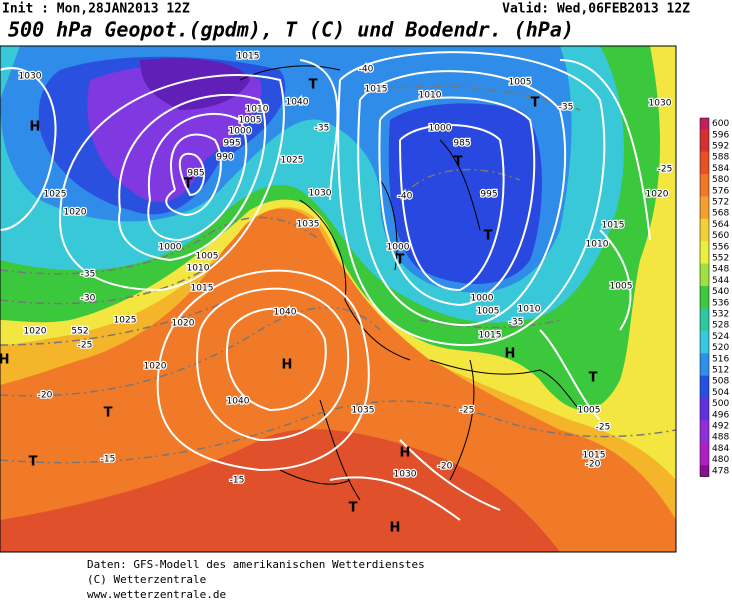 The image size is (732, 600). What do you see at coordinates (405, 197) in the screenshot?
I see `contour-label: -40` at bounding box center [405, 197].